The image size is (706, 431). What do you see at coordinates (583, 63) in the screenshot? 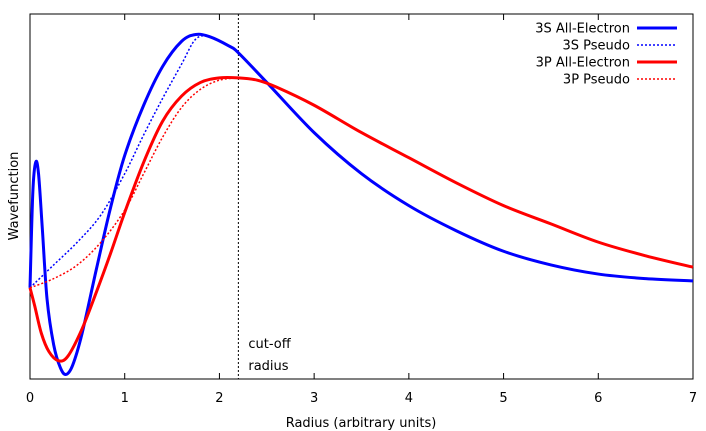
I see `legend-label-3p-all-electron: 3P All-Electron` at bounding box center [583, 63].